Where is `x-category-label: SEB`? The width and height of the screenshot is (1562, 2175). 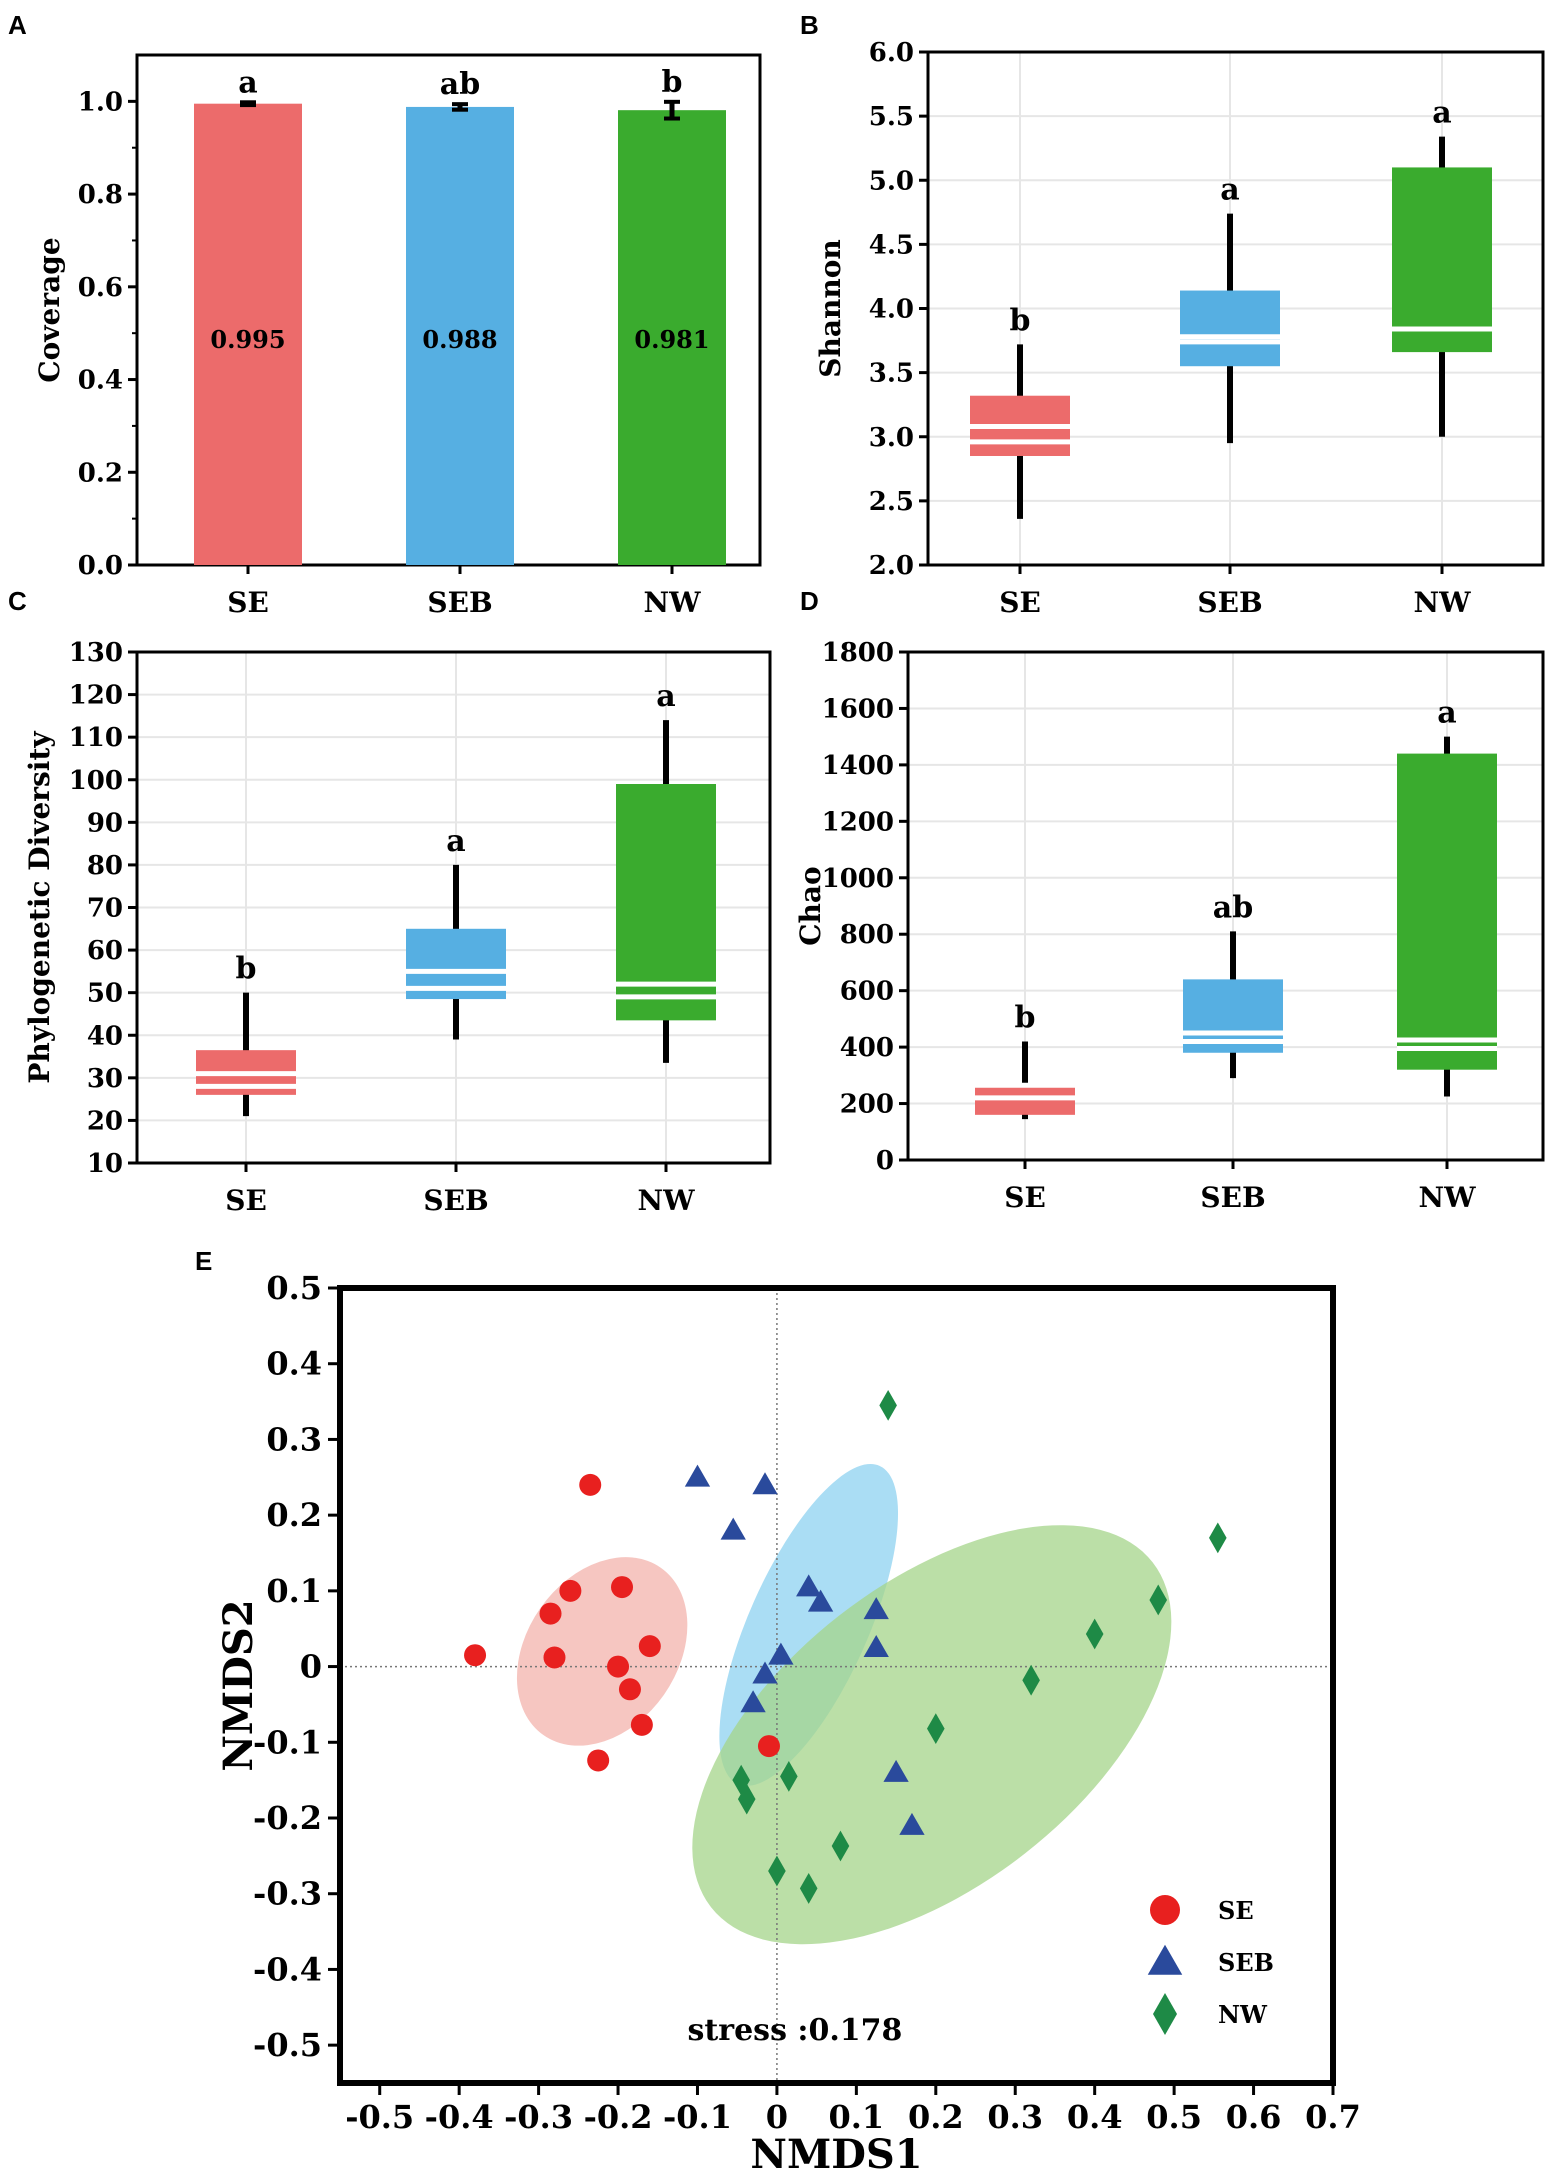
x-category-label: SEB is located at coordinates (459, 602).